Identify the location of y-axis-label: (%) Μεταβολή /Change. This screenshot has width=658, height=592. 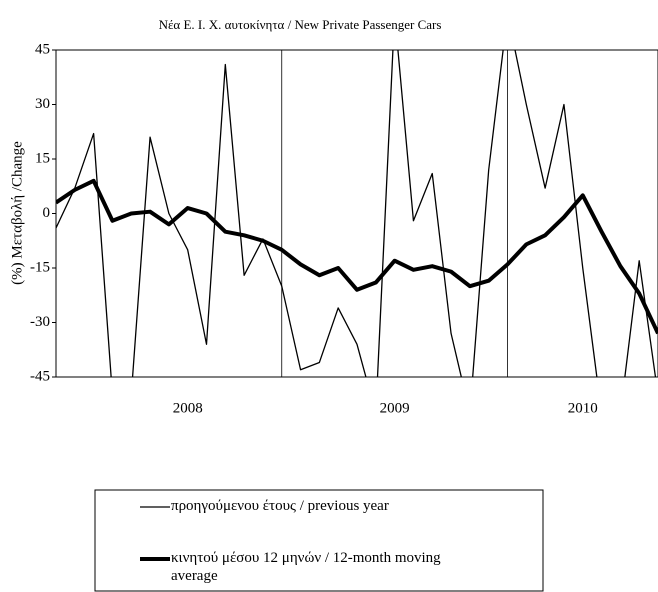
(17, 213).